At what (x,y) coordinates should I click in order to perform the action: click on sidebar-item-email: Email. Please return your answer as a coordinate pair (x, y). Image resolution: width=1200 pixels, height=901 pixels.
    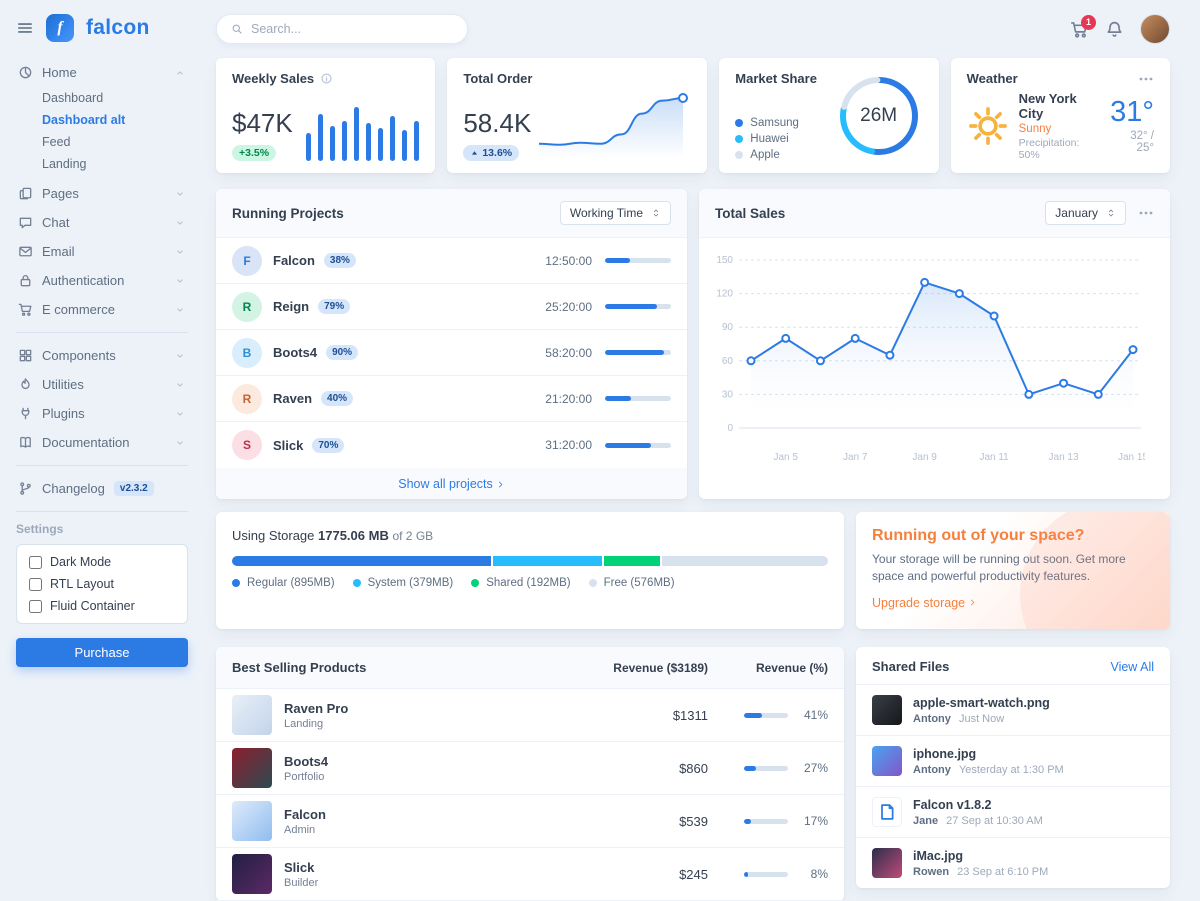
    Looking at the image, I should click on (102, 251).